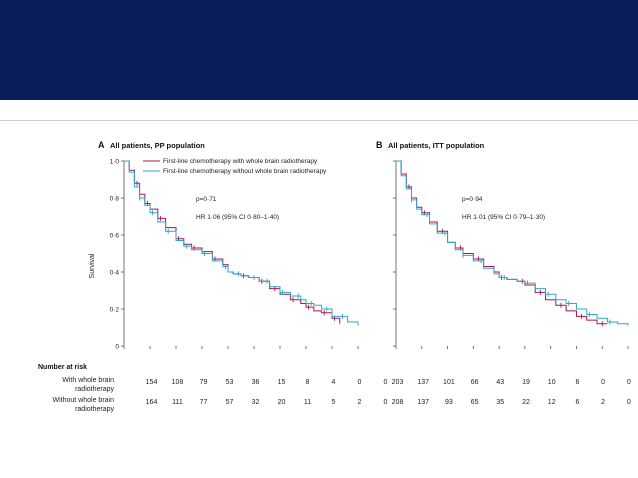 The height and width of the screenshot is (478, 638). Describe the element at coordinates (115, 309) in the screenshot. I see `panel-a-y-tick-label: 0·2` at that location.